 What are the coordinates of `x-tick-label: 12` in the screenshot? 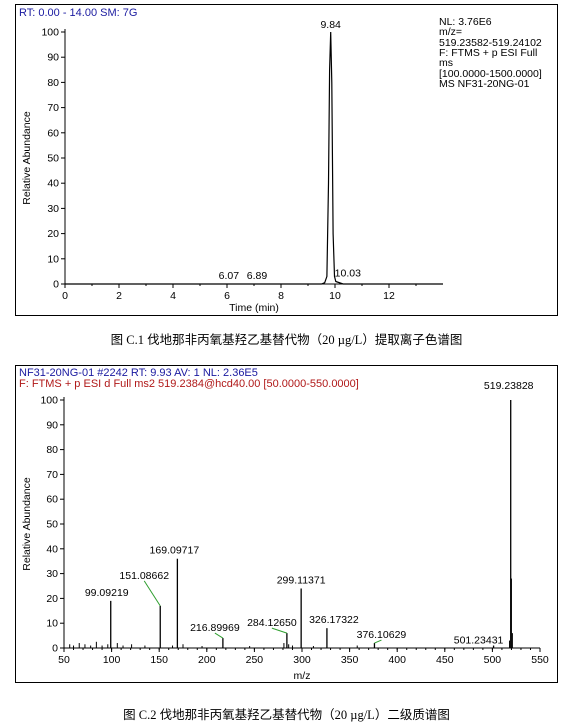 It's located at (389, 296).